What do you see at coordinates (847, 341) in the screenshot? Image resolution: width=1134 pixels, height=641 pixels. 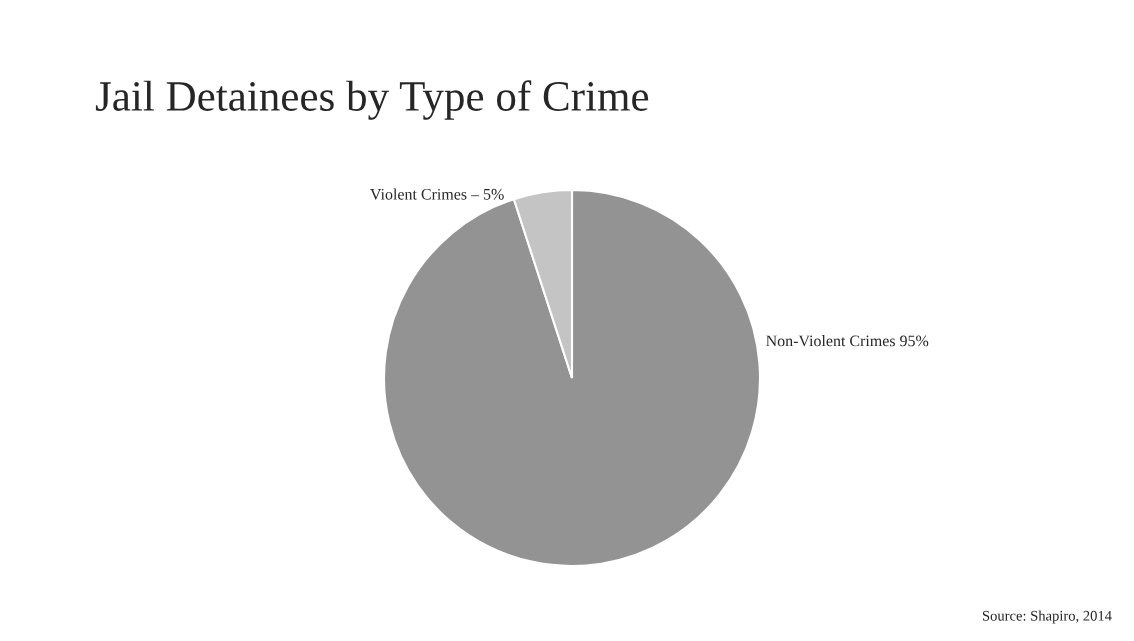 I see `slice-label: Non-Violent Crimes 95%` at bounding box center [847, 341].